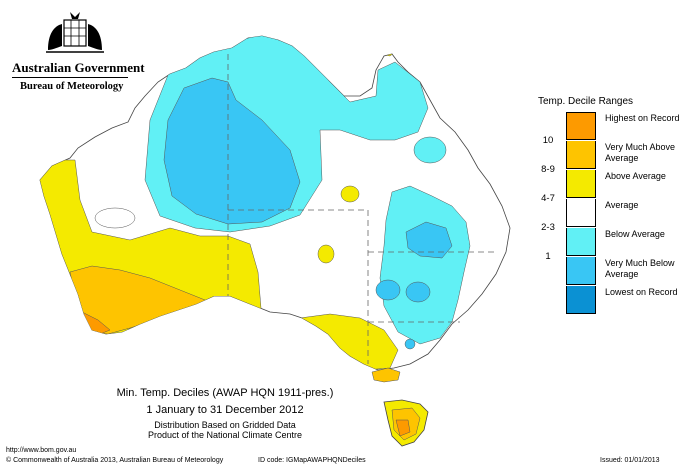 This screenshot has height=467, width=680. Describe the element at coordinates (548, 198) in the screenshot. I see `legend-decile: 4-7` at that location.